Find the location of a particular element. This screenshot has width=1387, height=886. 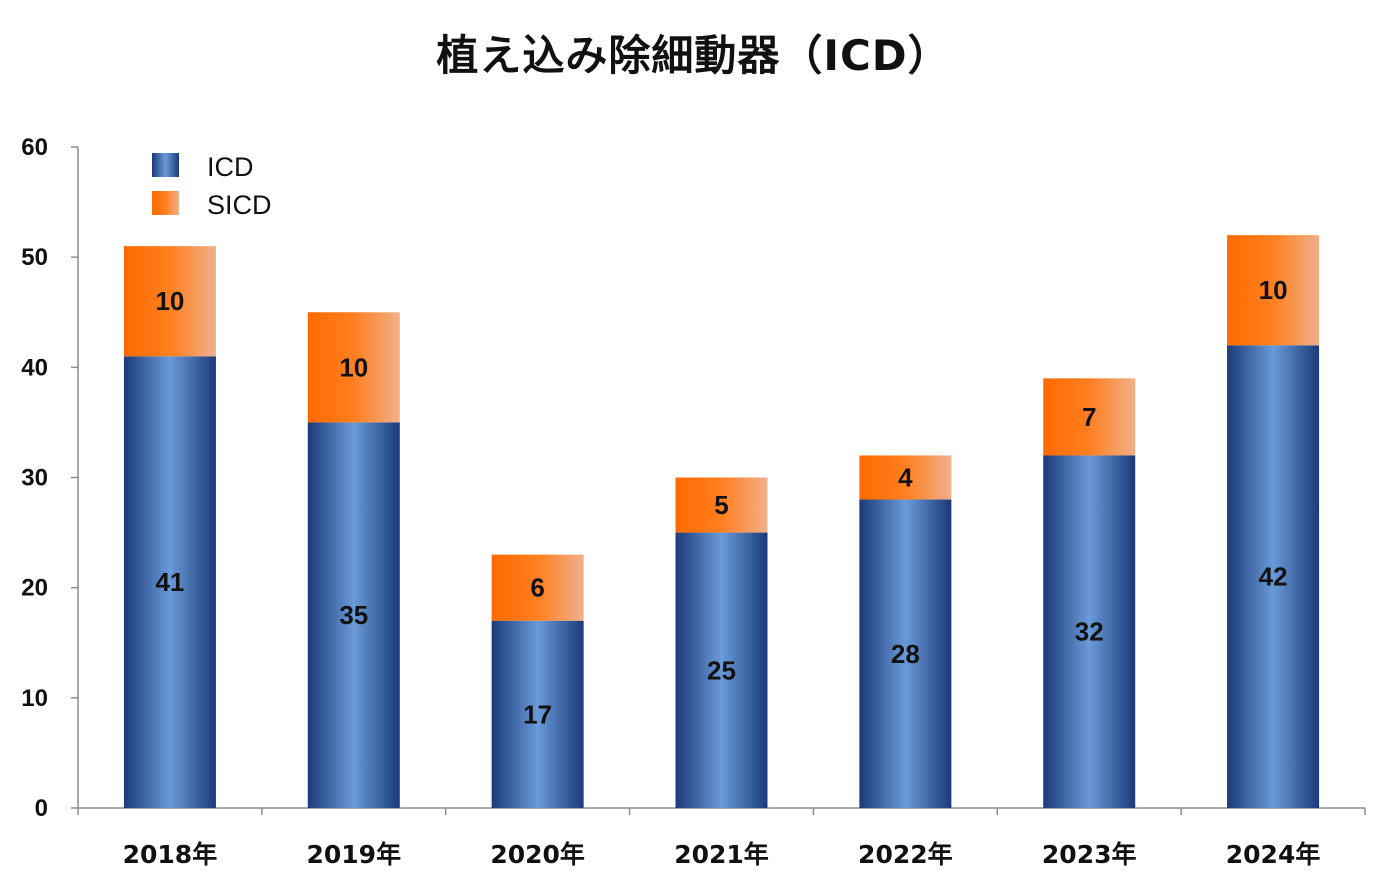

data-label: 5 is located at coordinates (721, 505).